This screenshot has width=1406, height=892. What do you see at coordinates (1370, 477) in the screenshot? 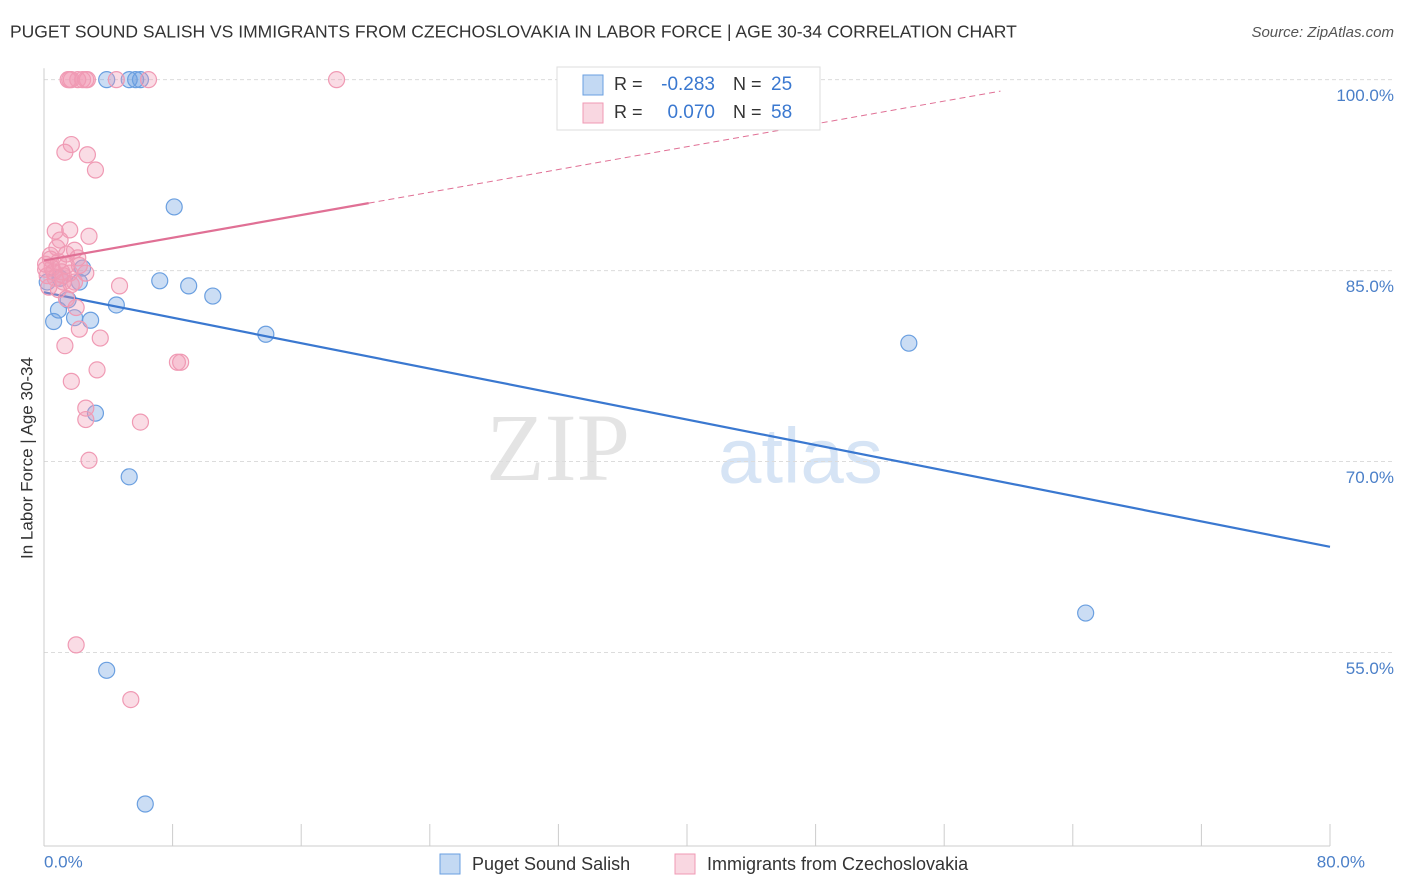
I see `y-tick-label: 70.0%` at bounding box center [1370, 477].